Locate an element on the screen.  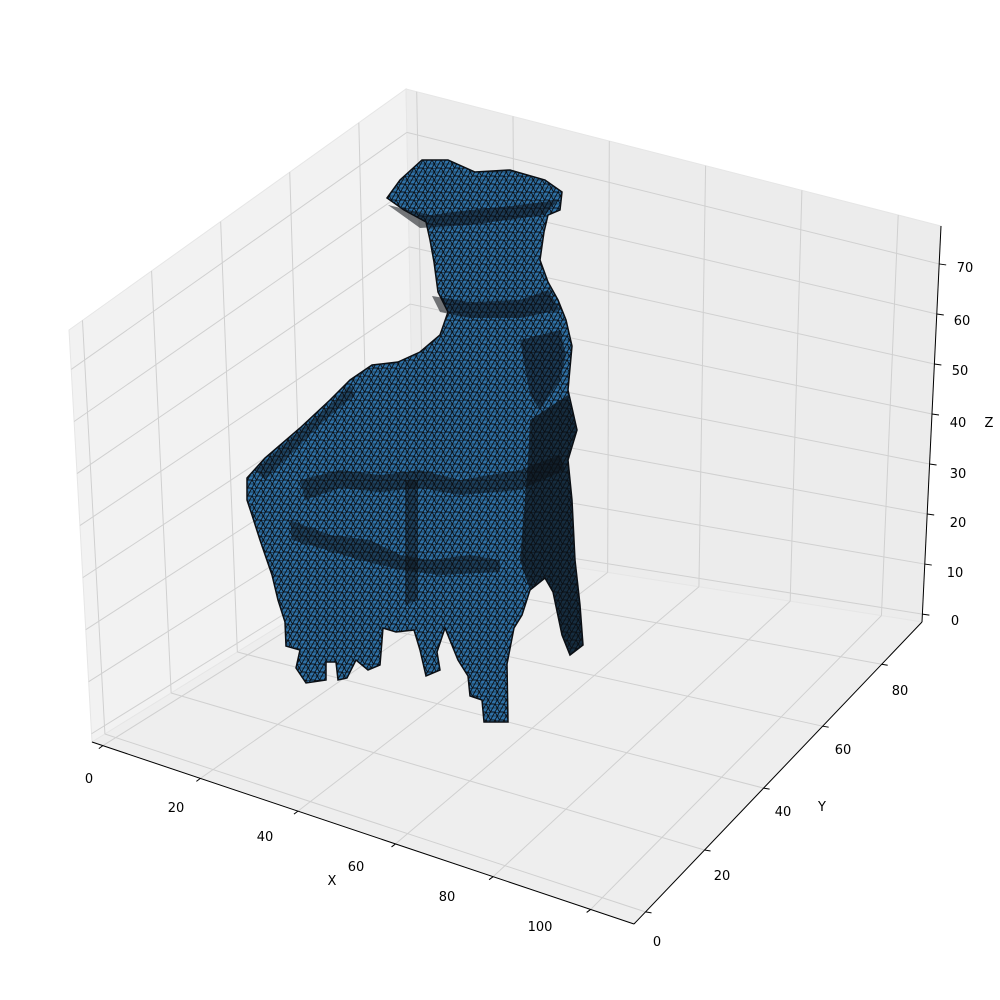
z-ticks: 0 10 20 30 40 50 60 70 is located at coordinates (960, 445).